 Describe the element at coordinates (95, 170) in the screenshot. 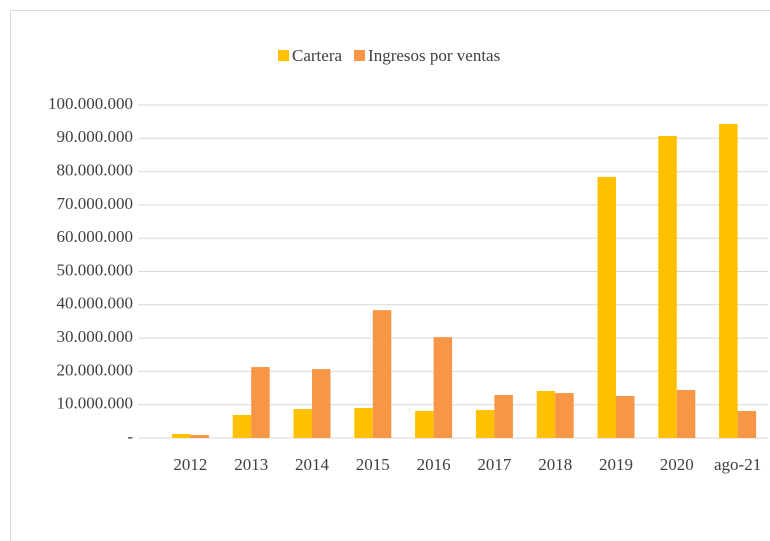

I see `y-tick-label: 80.000.000` at that location.